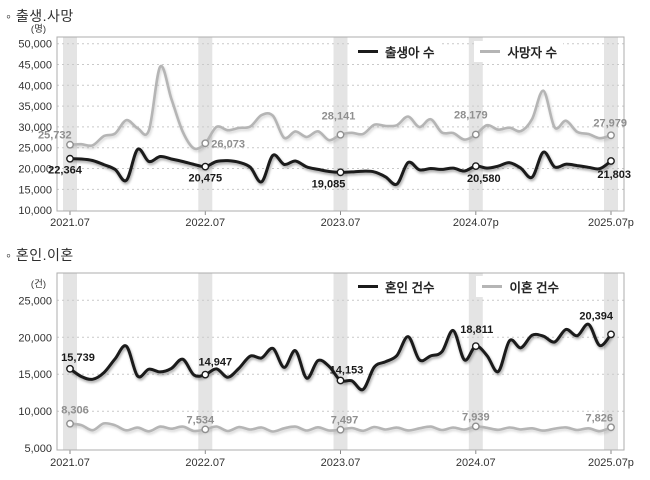 This screenshot has width=650, height=480. What do you see at coordinates (534, 288) in the screenshot?
I see `divorces-legend-label: 이혼 건수` at bounding box center [534, 288].